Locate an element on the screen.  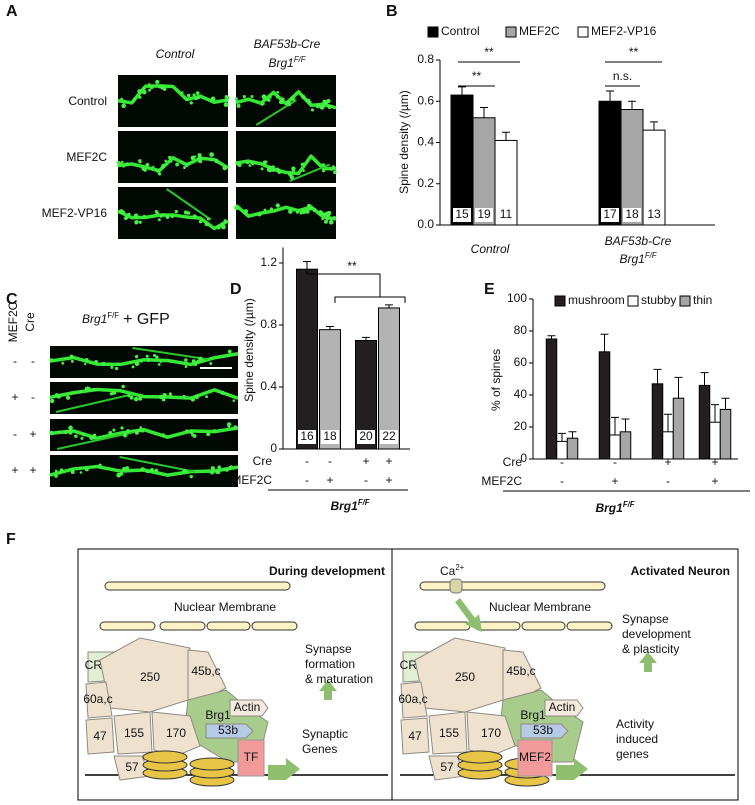
subunit-label: 170 is located at coordinates (176, 733).